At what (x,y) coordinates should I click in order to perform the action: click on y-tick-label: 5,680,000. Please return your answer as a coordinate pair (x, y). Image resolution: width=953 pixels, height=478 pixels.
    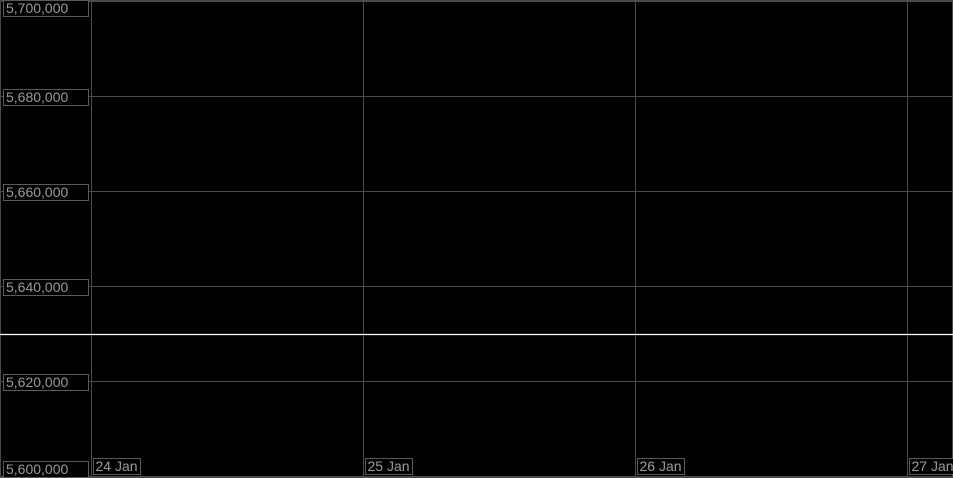
    Looking at the image, I should click on (46, 97).